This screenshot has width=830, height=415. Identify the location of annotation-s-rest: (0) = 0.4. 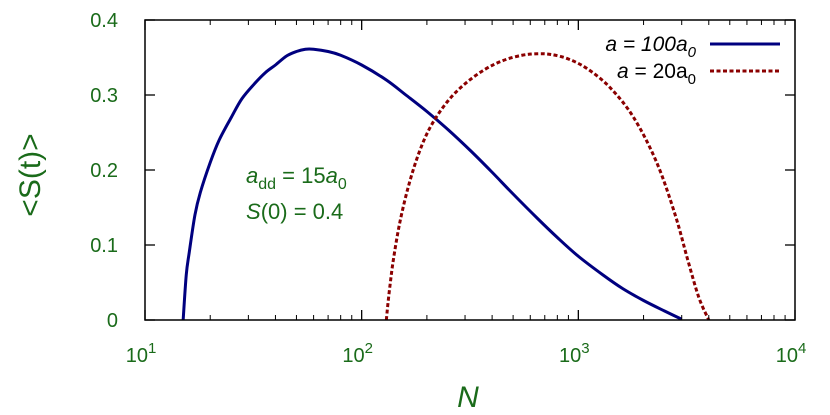
(302, 211).